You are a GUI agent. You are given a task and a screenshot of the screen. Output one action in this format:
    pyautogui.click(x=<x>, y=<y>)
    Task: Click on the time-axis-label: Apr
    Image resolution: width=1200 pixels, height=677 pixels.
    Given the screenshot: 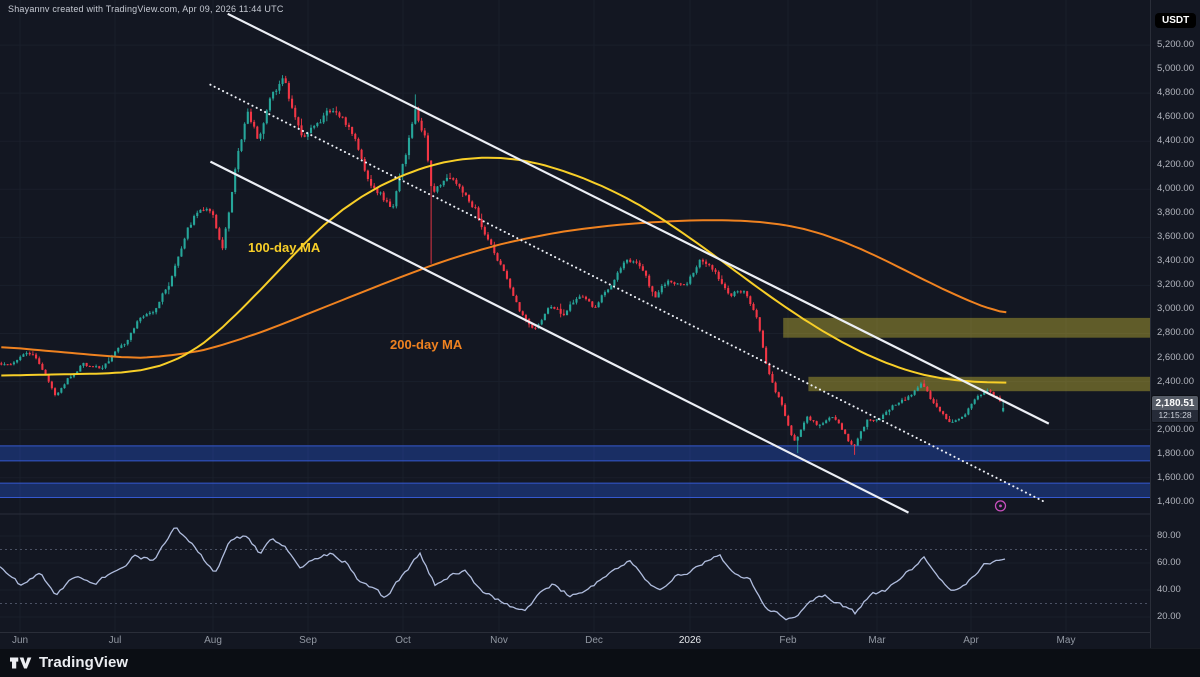 What is the action you would take?
    pyautogui.click(x=971, y=640)
    